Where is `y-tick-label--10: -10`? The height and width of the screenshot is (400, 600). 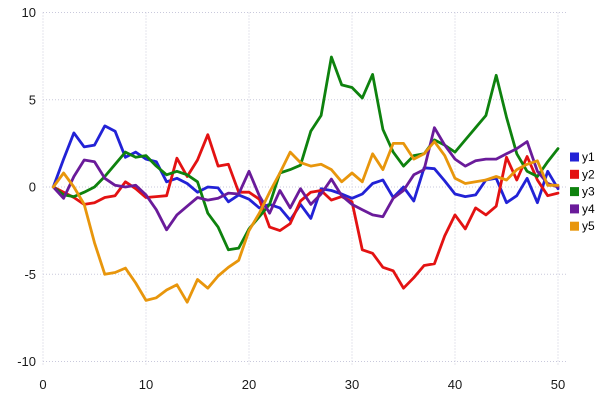 y-tick-label--10: -10 is located at coordinates (26, 361).